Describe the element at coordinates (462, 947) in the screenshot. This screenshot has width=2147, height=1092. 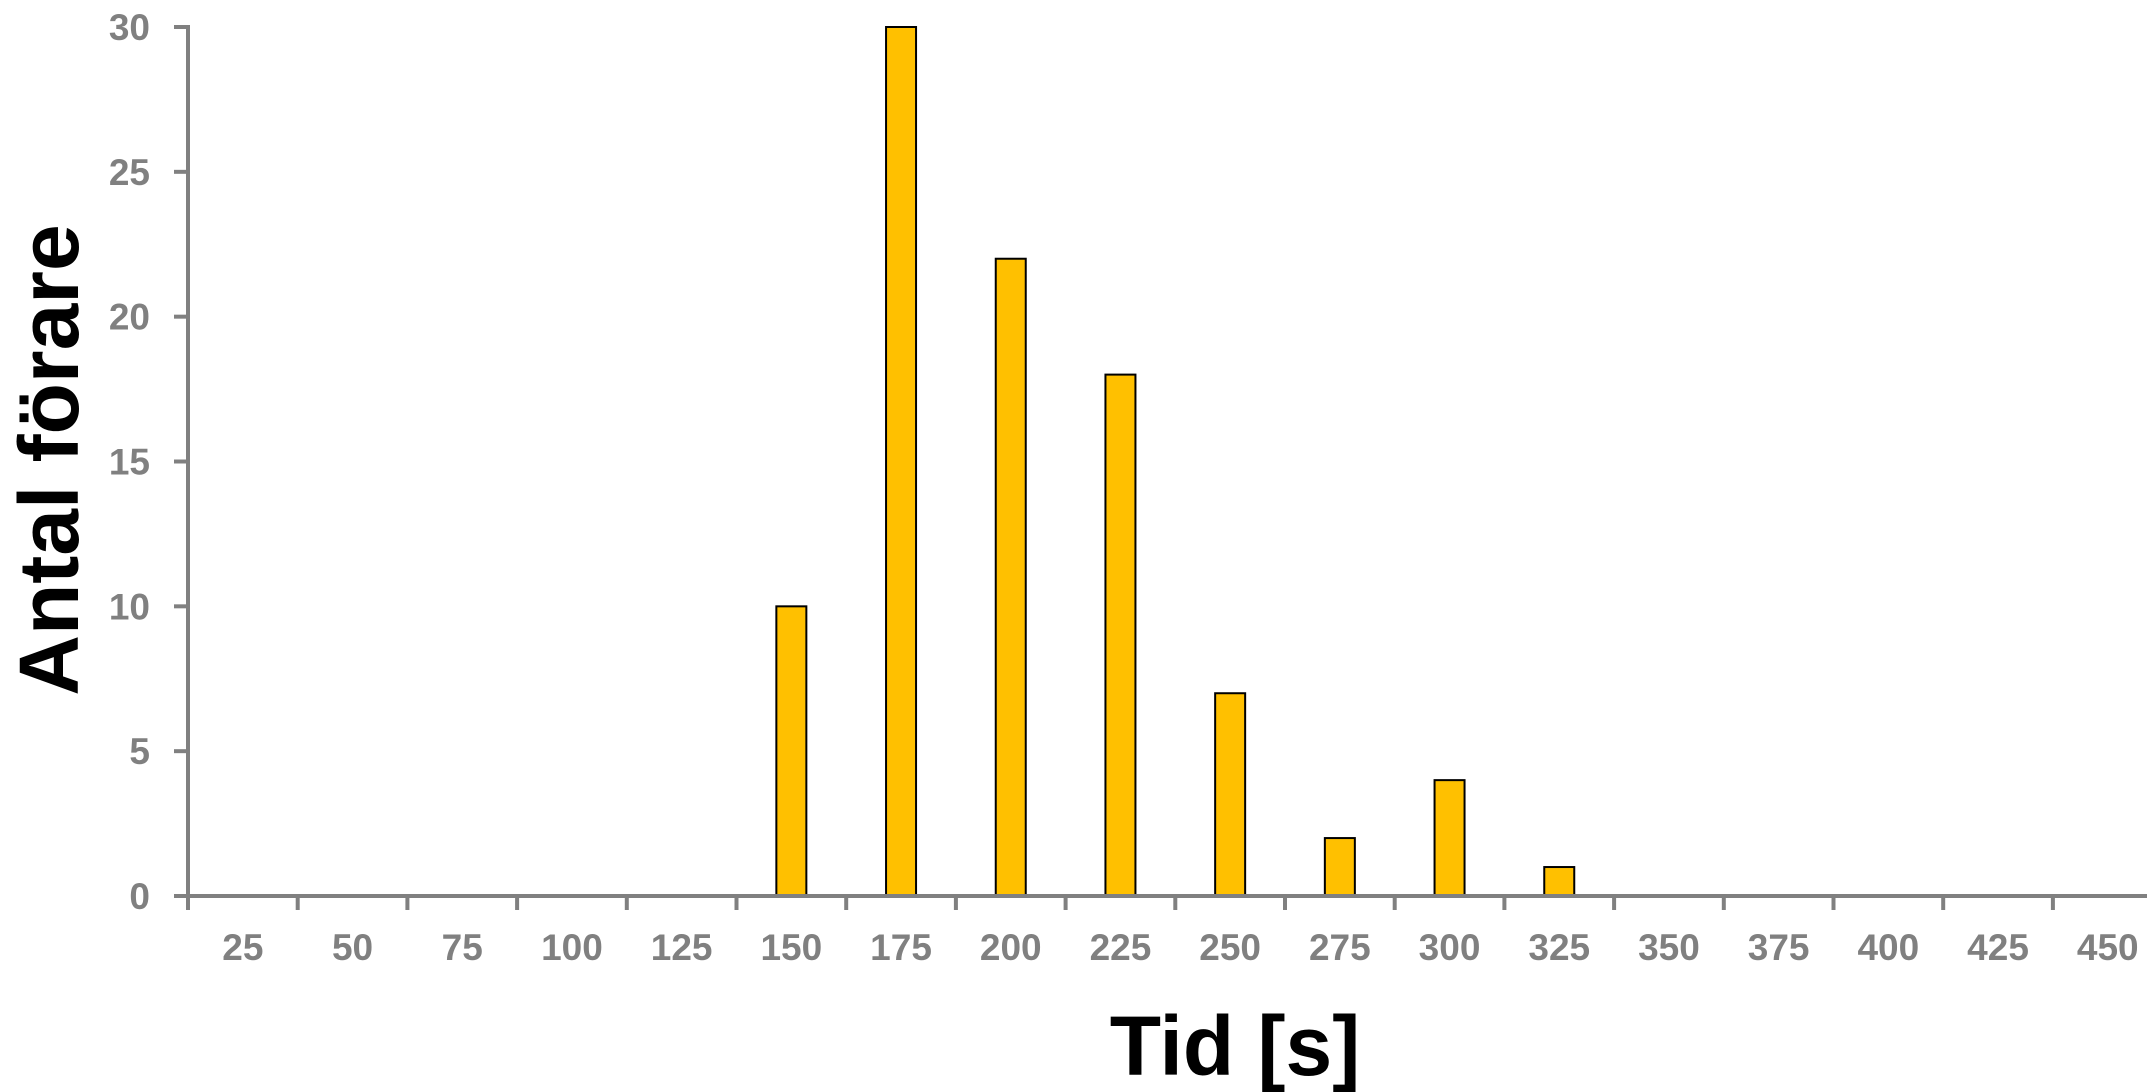
I see `x-tick-label: 75` at that location.